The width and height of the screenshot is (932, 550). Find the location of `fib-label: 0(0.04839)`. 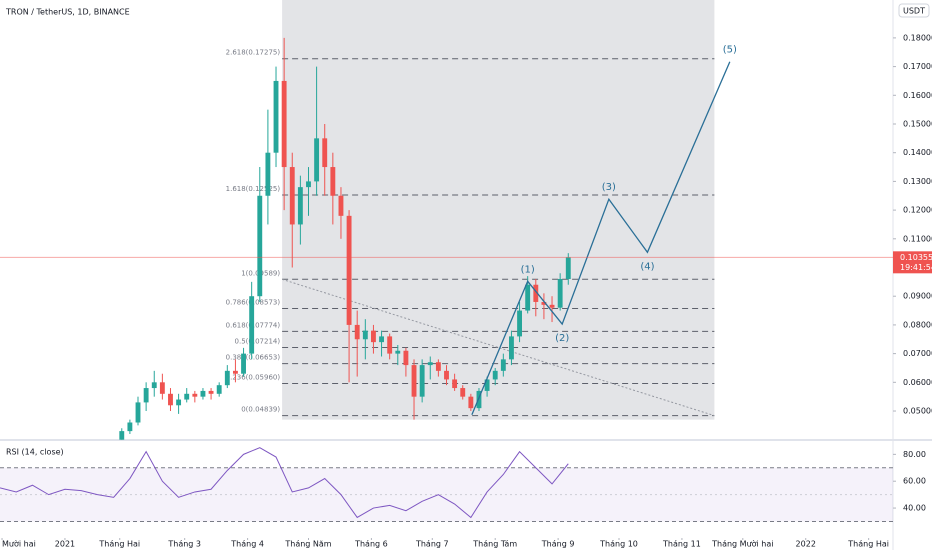

fib-label: 0(0.04839) is located at coordinates (260, 410).